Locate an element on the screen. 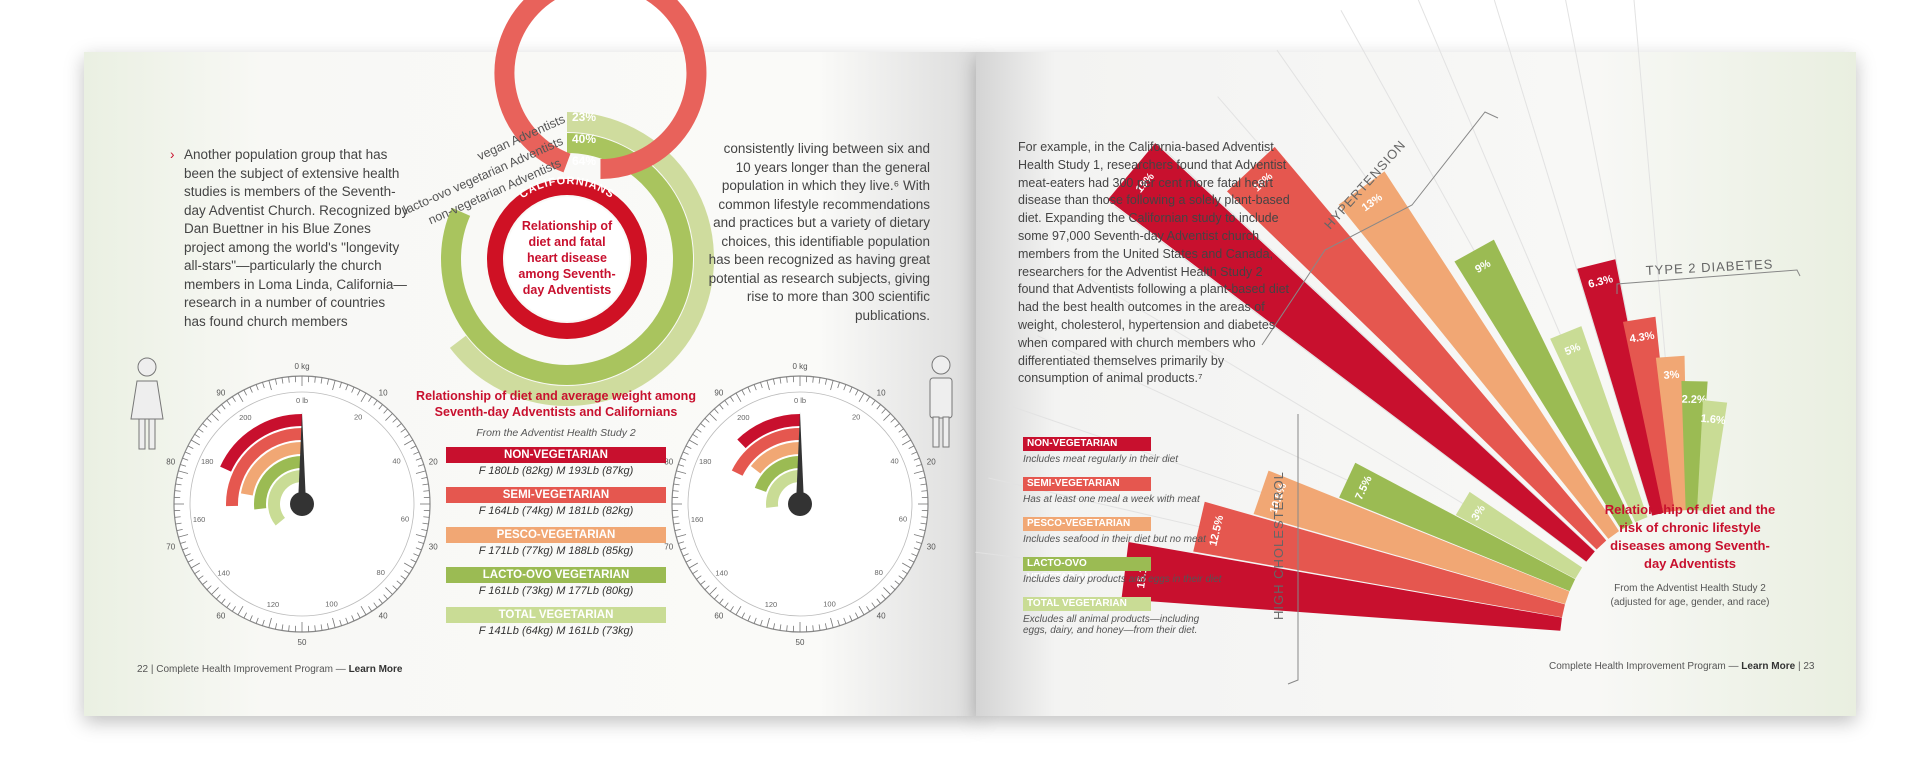  female-kg-tick-label: 20 is located at coordinates (433, 461).